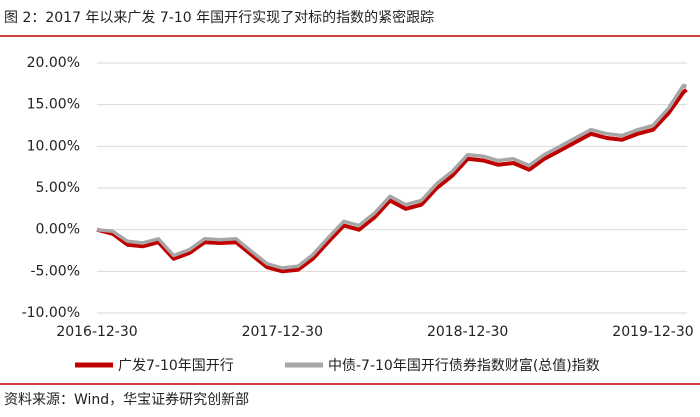 The width and height of the screenshot is (700, 417). I want to click on y-tick-label: 10.00%, so click(53, 146).